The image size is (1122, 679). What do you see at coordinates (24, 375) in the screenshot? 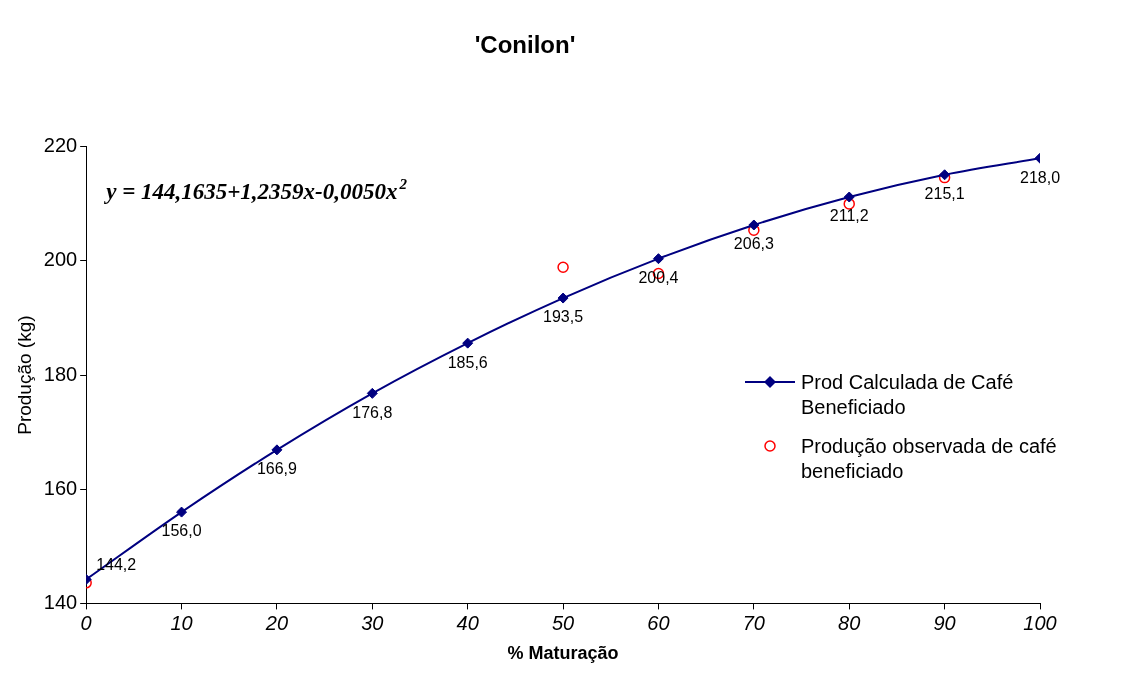
I see `y-axis-title: Produção (kg)` at bounding box center [24, 375].